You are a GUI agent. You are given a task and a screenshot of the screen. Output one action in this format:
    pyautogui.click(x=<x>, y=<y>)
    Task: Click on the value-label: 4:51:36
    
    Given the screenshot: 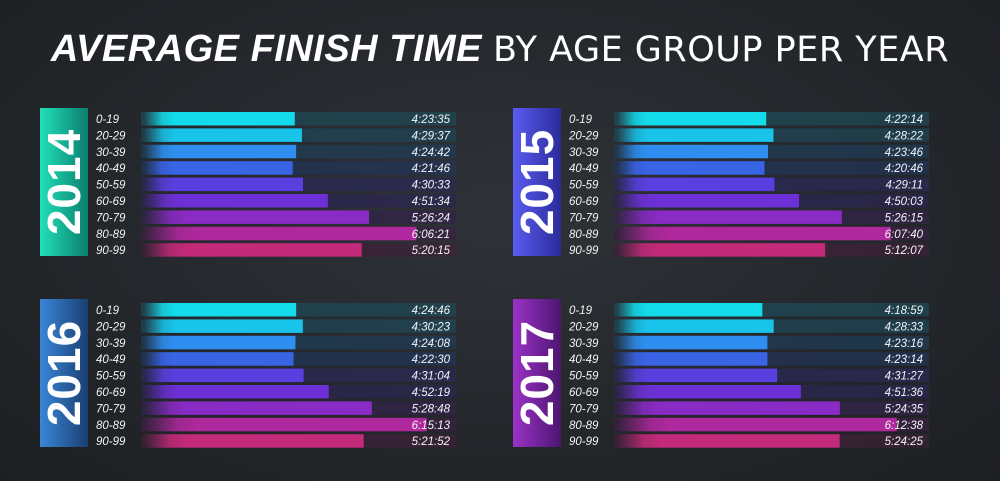 What is the action you would take?
    pyautogui.click(x=904, y=393)
    